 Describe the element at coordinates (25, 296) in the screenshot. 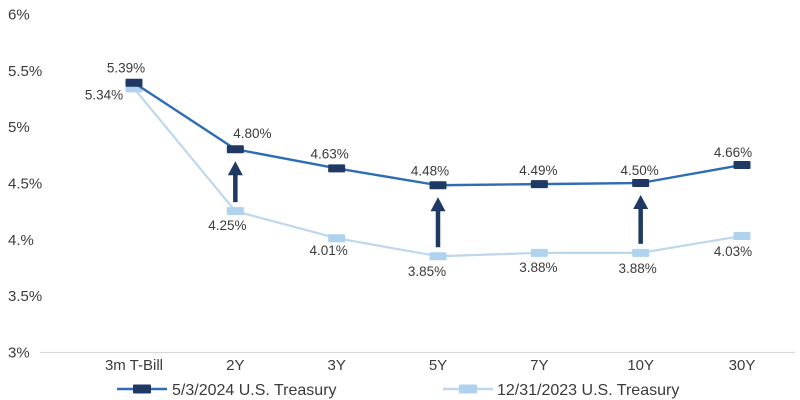

I see `y-axis-tick-label: 3.5%` at that location.